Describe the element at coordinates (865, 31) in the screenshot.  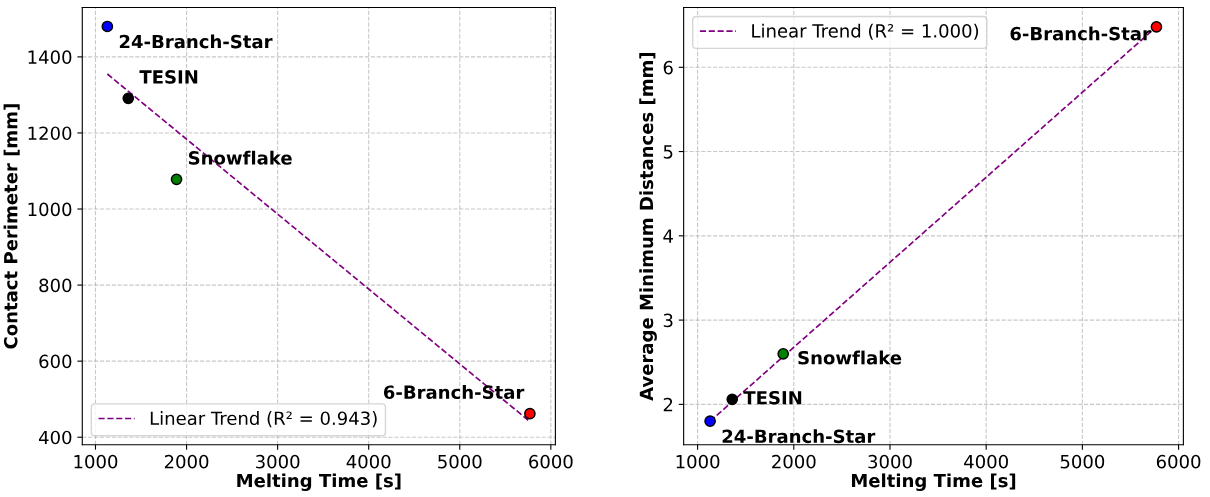
I see `legend-label: Linear Trend (R² = 1.000)` at that location.